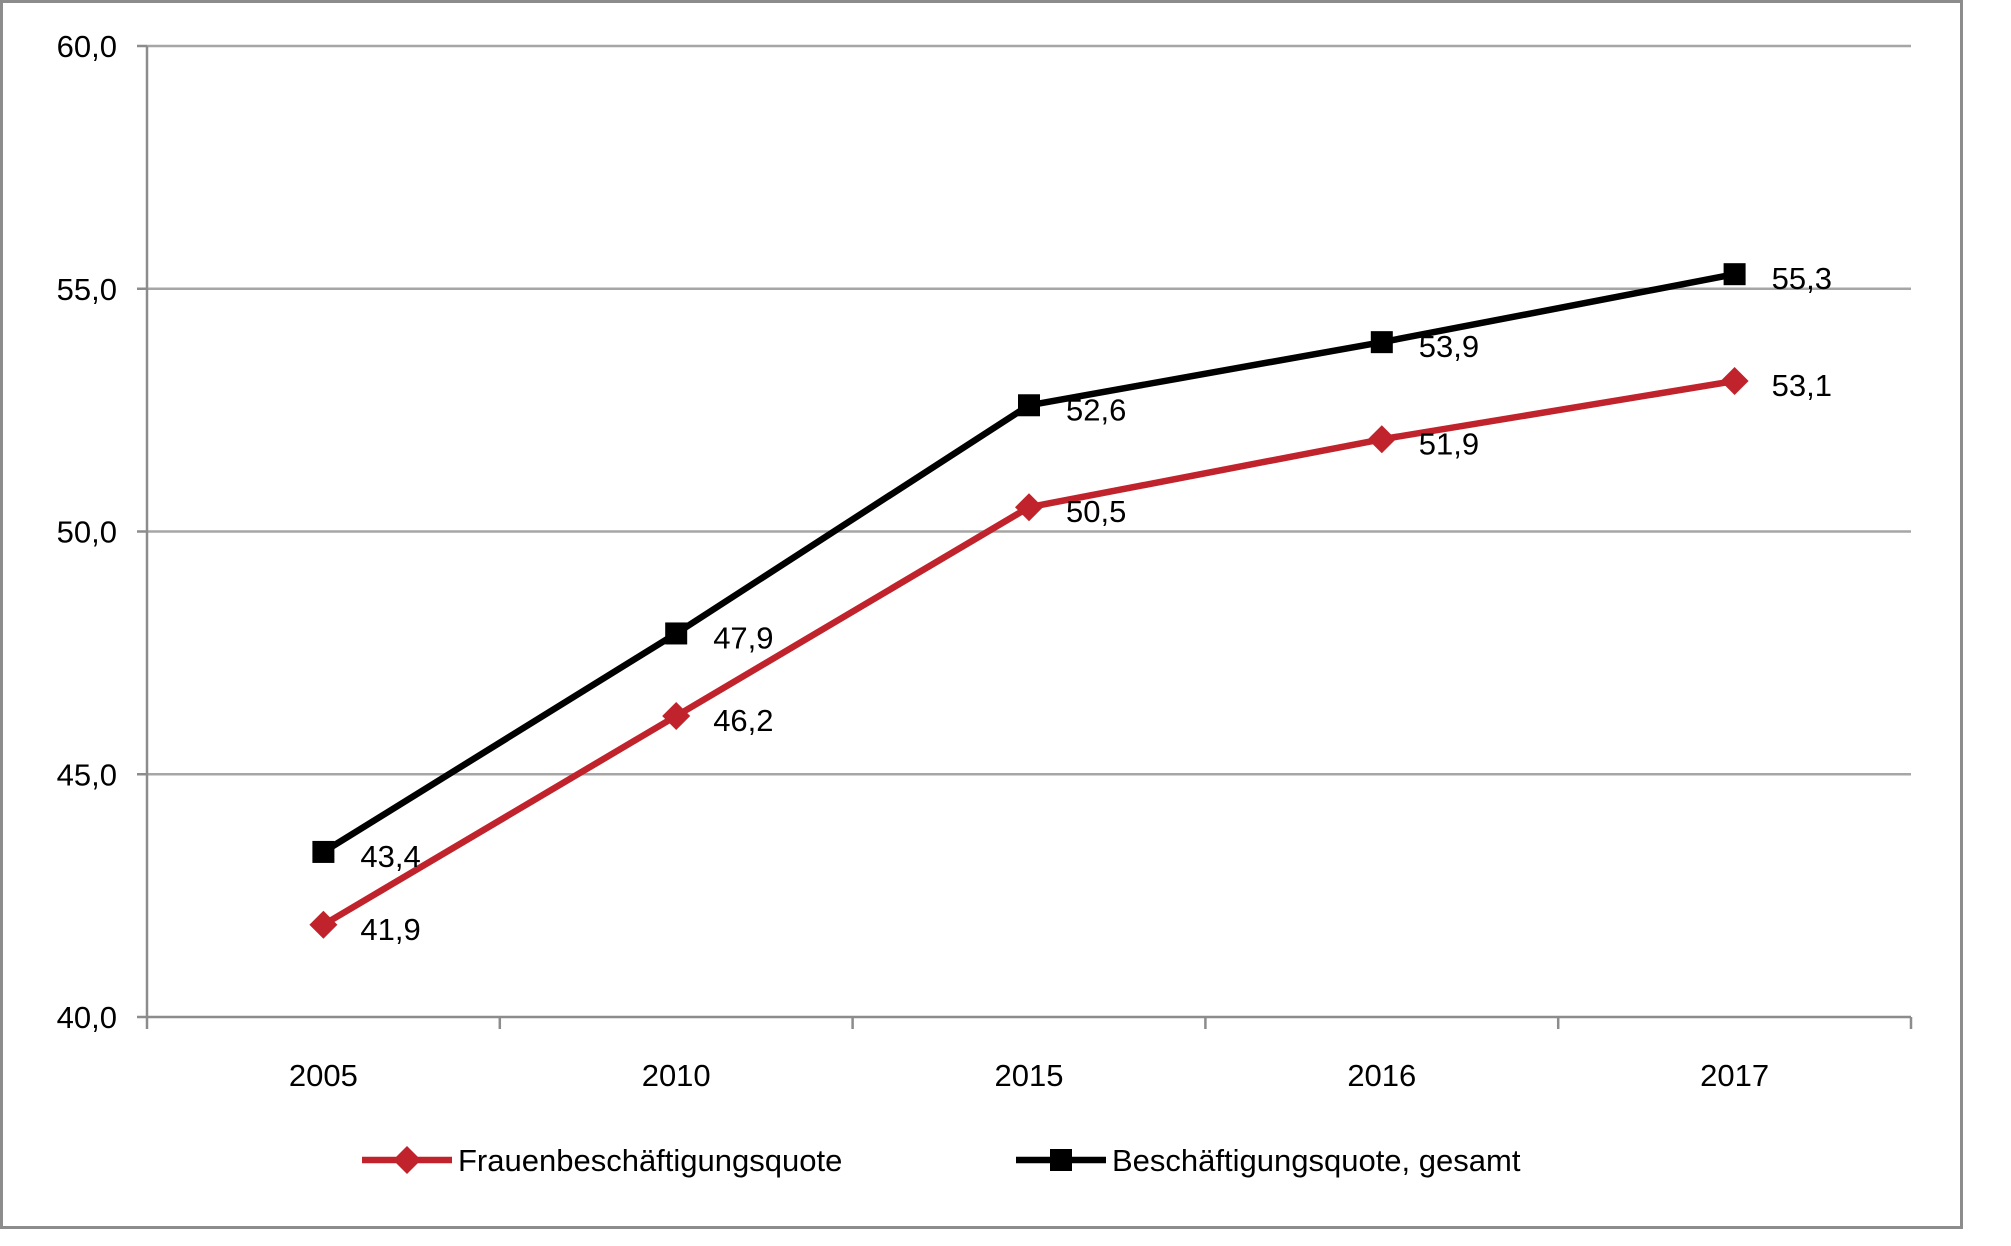 This screenshot has width=2011, height=1246. Describe the element at coordinates (1096, 511) in the screenshot. I see `data-label: 50,5` at that location.